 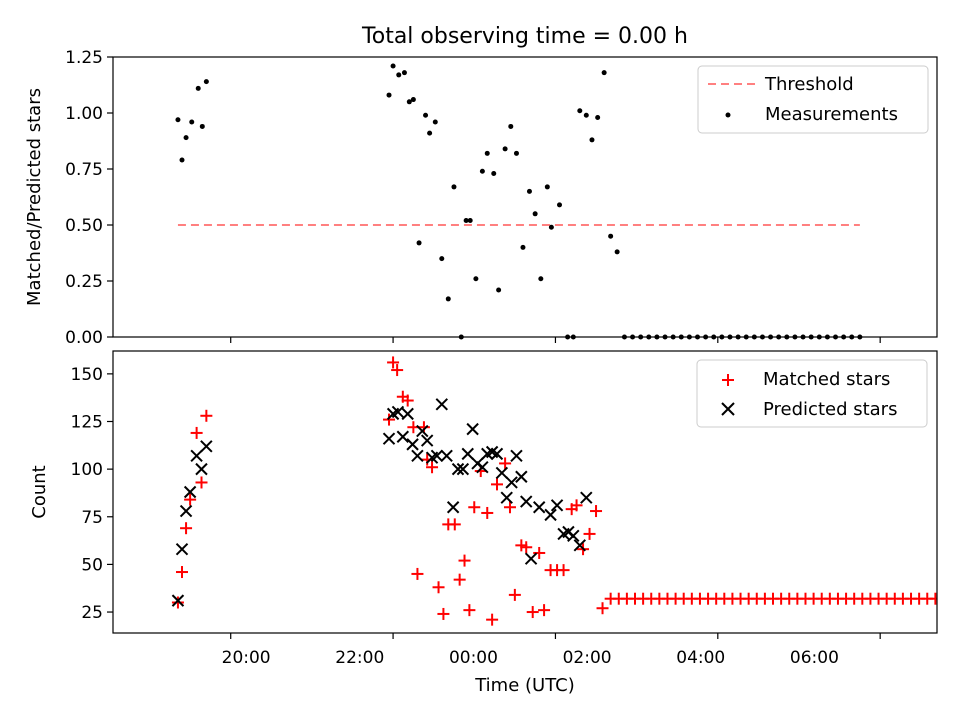 I want to click on bottom-y-tick-label: 75, so click(x=92, y=518).